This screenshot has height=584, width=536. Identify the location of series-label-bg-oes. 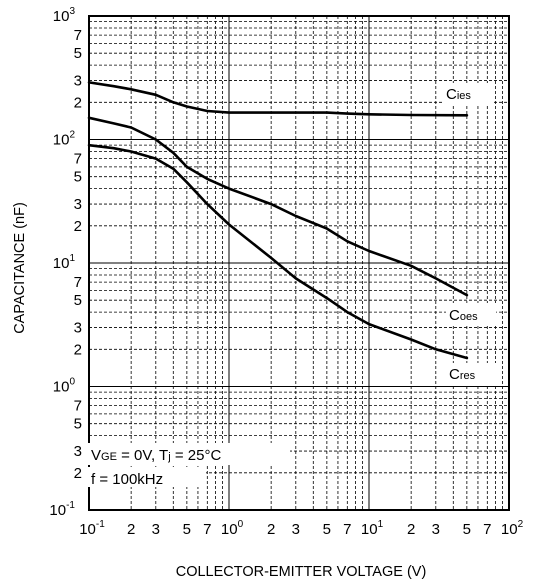
(471, 313).